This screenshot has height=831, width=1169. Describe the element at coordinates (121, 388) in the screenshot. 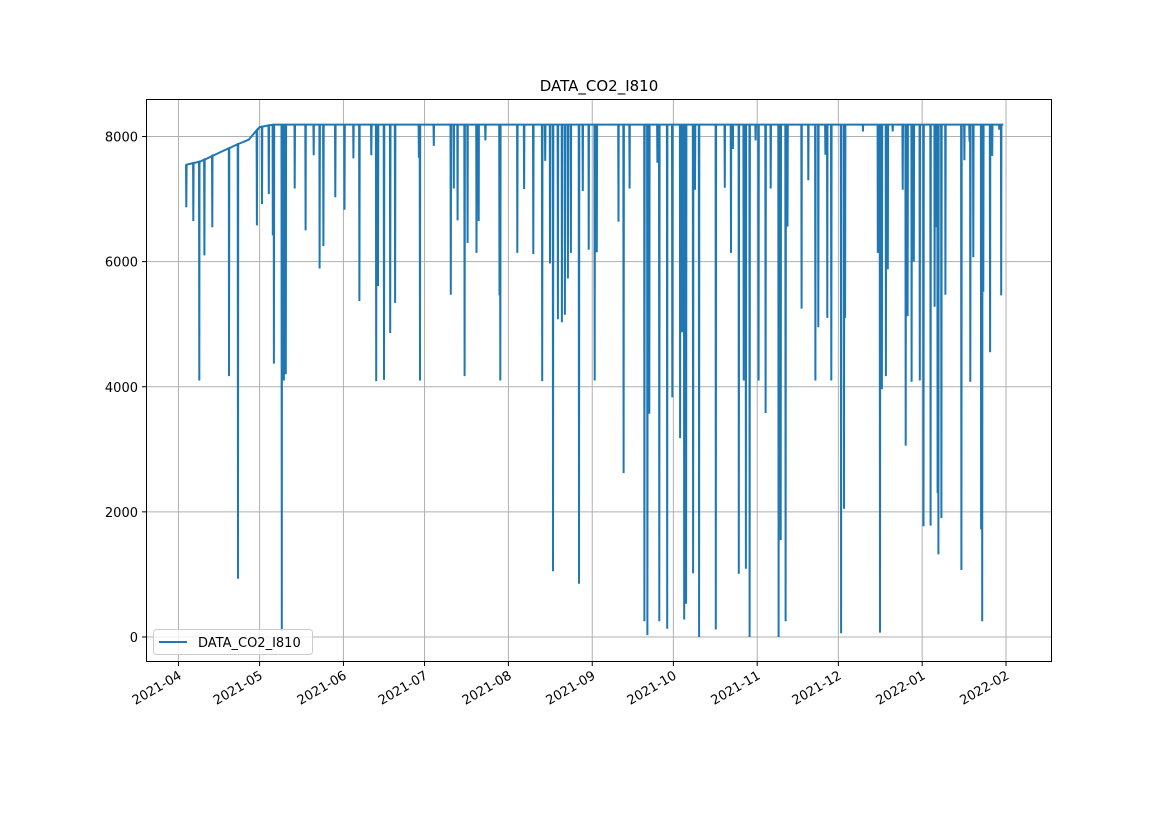

I see `y-tick-label: 4000` at that location.